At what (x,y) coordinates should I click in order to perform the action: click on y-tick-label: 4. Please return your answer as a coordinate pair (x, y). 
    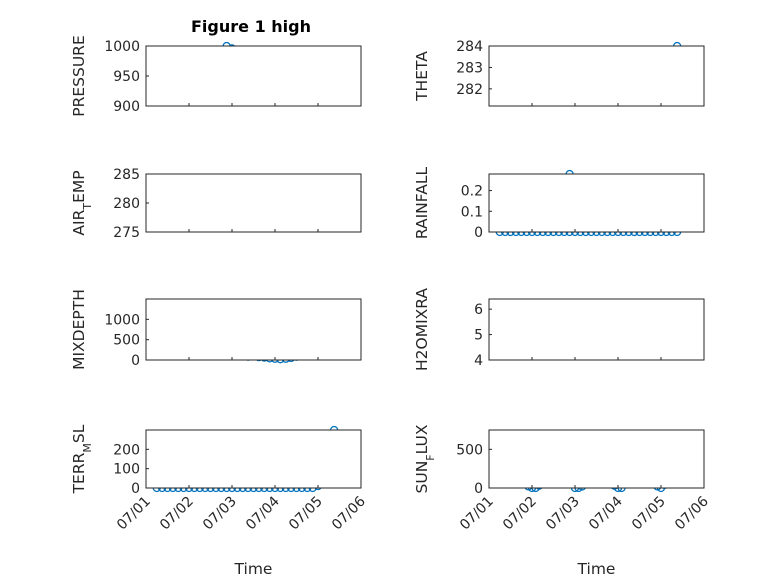
    Looking at the image, I should click on (478, 361).